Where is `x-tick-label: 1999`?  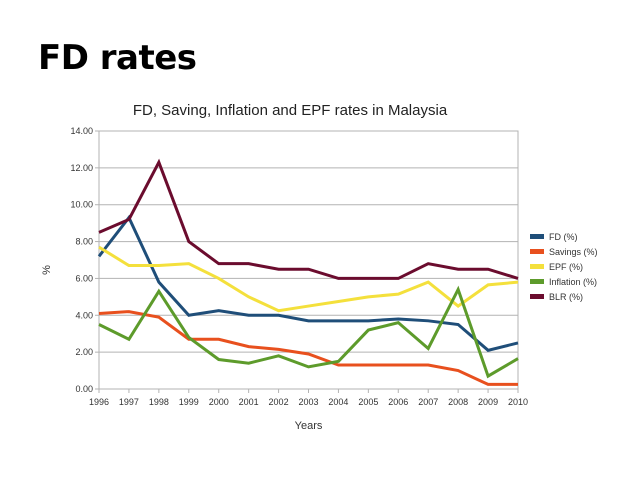
x-tick-label: 1999 is located at coordinates (189, 402).